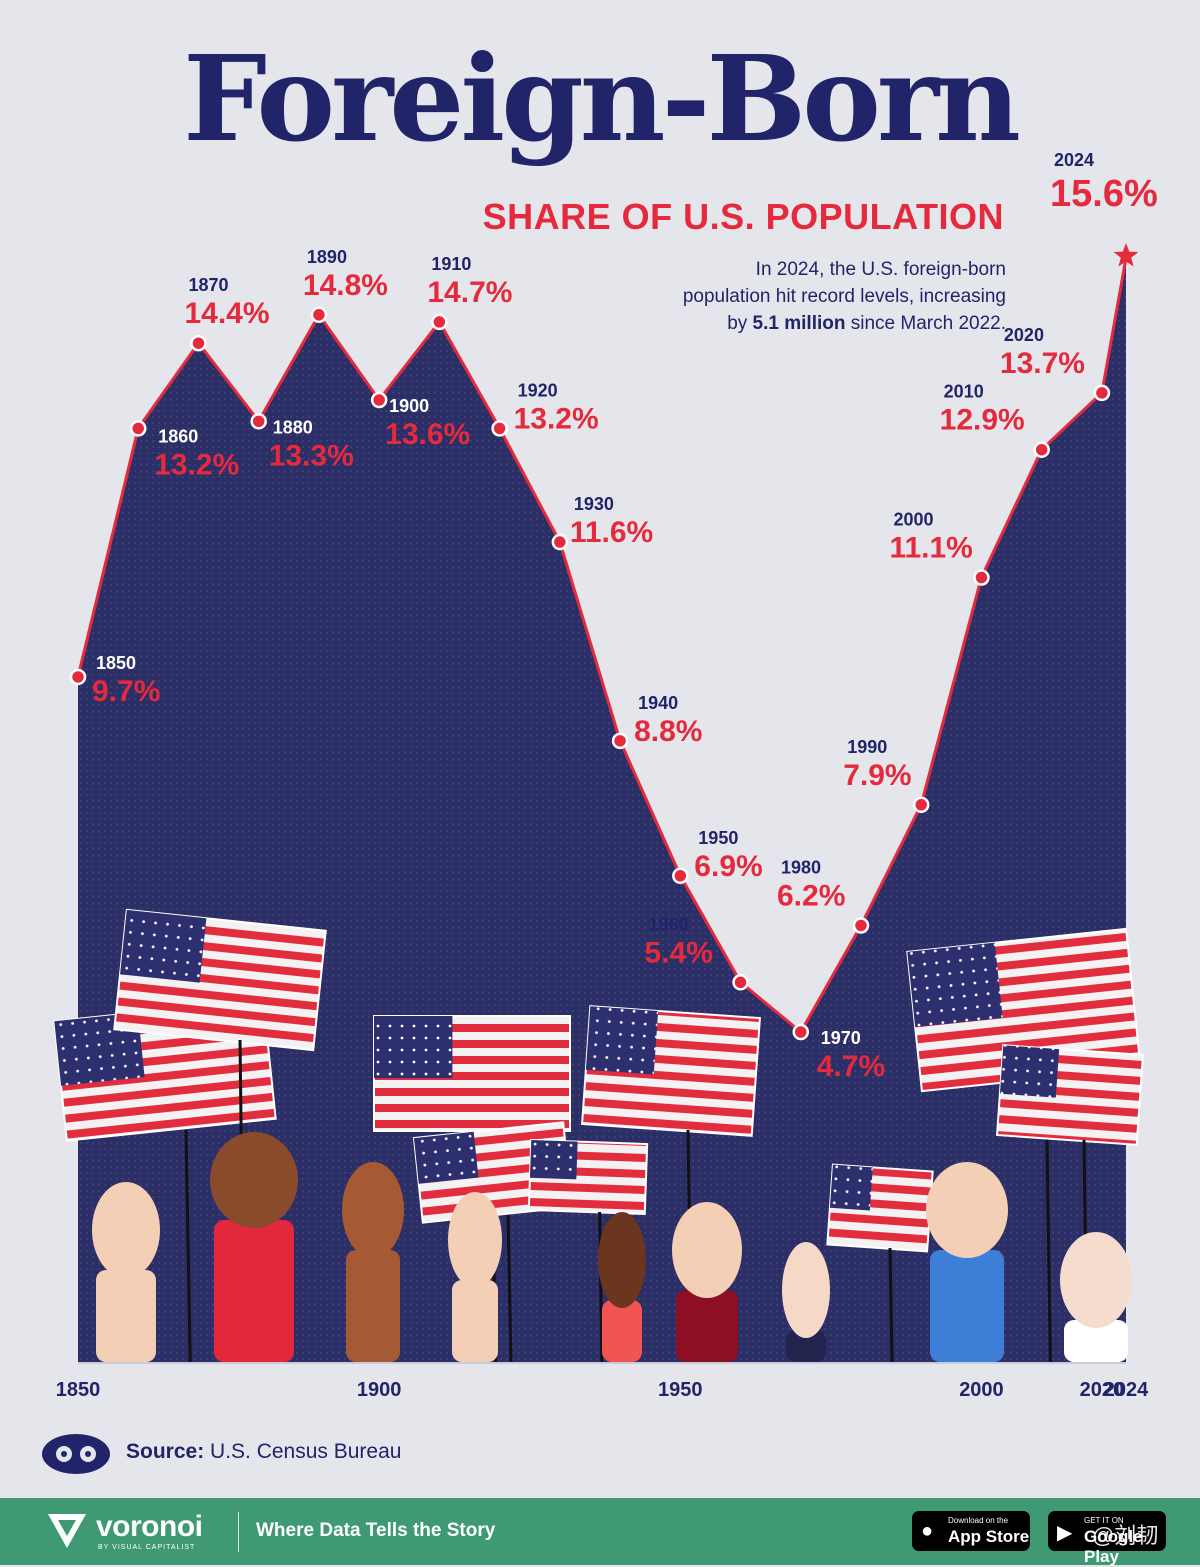 This screenshot has height=1567, width=1200. Describe the element at coordinates (303, 1451) in the screenshot. I see `source-text: U.S. Census Bureau` at that location.